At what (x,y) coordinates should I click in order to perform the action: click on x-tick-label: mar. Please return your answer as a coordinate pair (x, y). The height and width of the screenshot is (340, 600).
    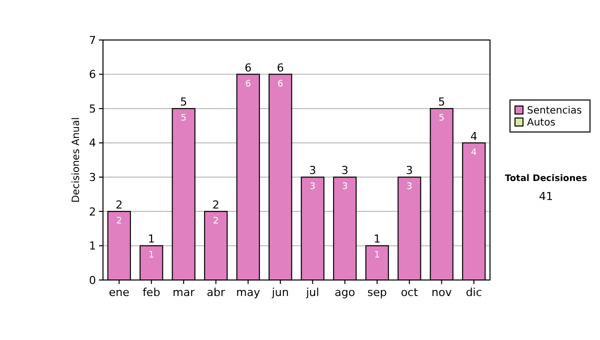
    Looking at the image, I should click on (184, 292).